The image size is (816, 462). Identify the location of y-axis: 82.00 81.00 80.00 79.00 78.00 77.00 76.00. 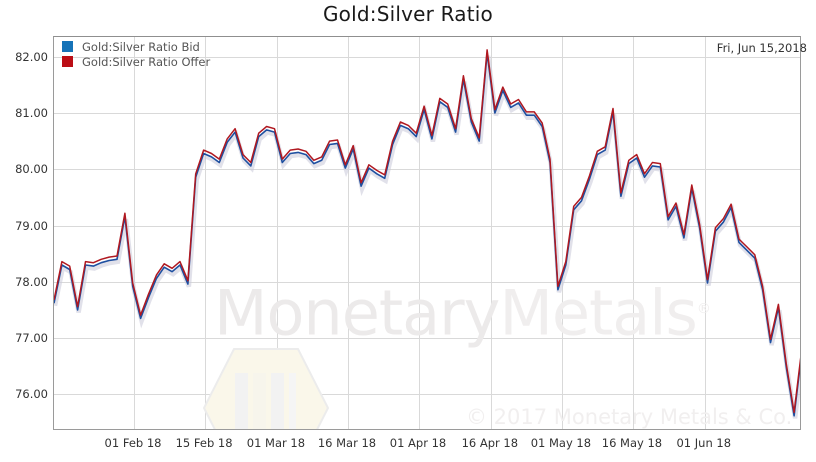
(24, 233).